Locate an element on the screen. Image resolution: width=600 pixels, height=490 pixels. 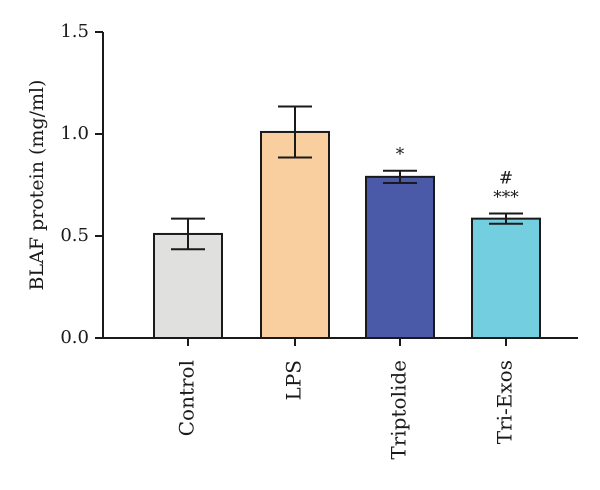
y-tick-label: 0.5 is located at coordinates (74, 235).